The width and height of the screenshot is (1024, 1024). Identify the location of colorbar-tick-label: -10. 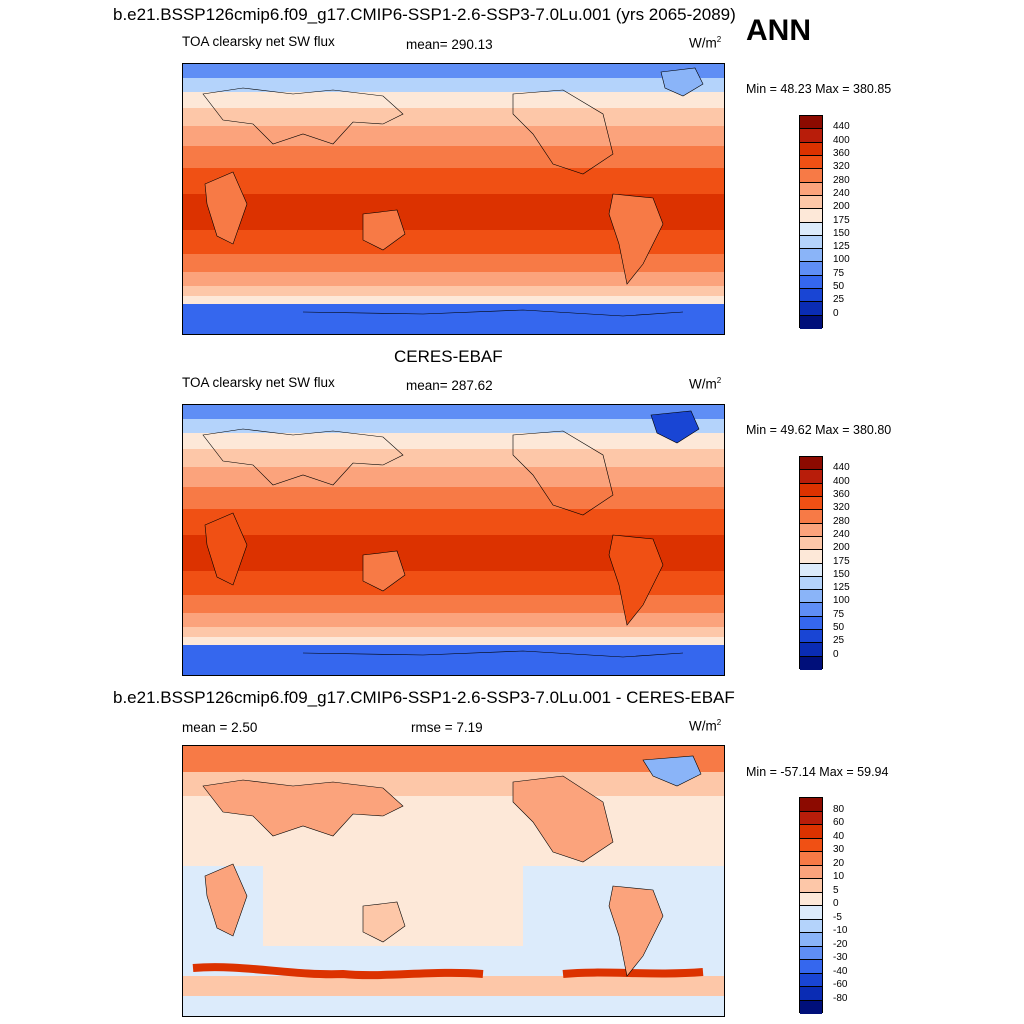
(840, 930).